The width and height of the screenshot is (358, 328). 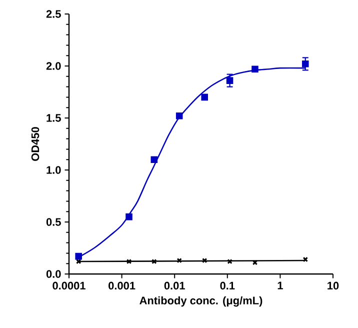 I want to click on y-axis-title: OD450, so click(x=35, y=144).